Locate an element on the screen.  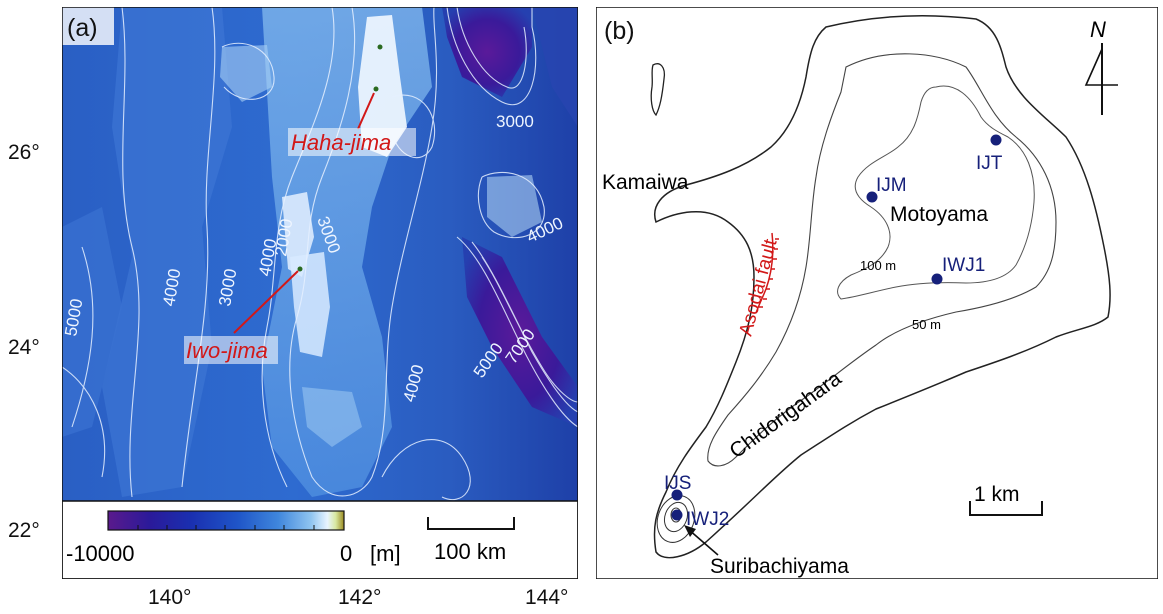
station-label-ijm: IJM is located at coordinates (891, 185).